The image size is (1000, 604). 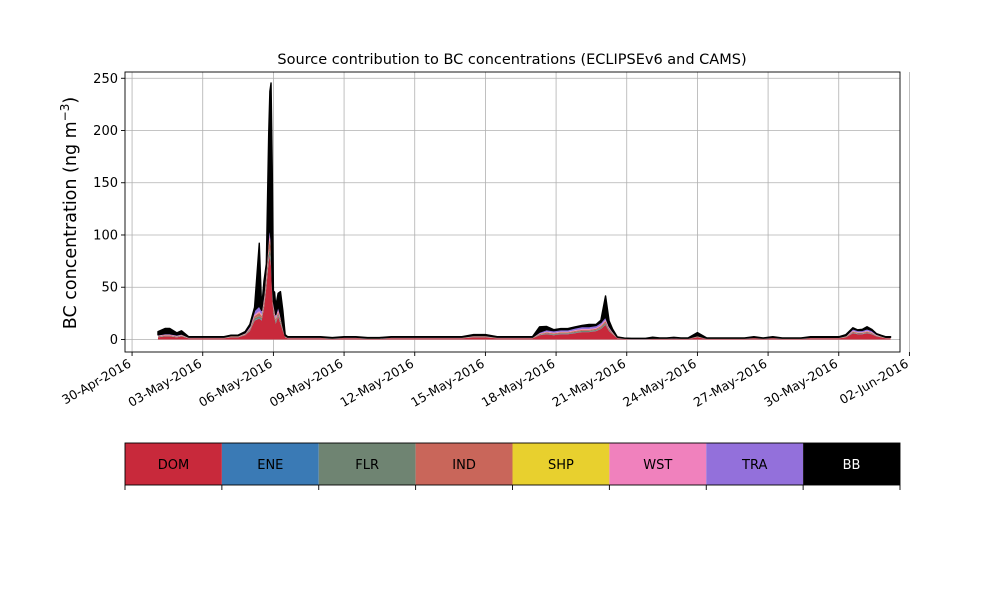 I want to click on legend-swatch-bb, so click(x=851, y=464).